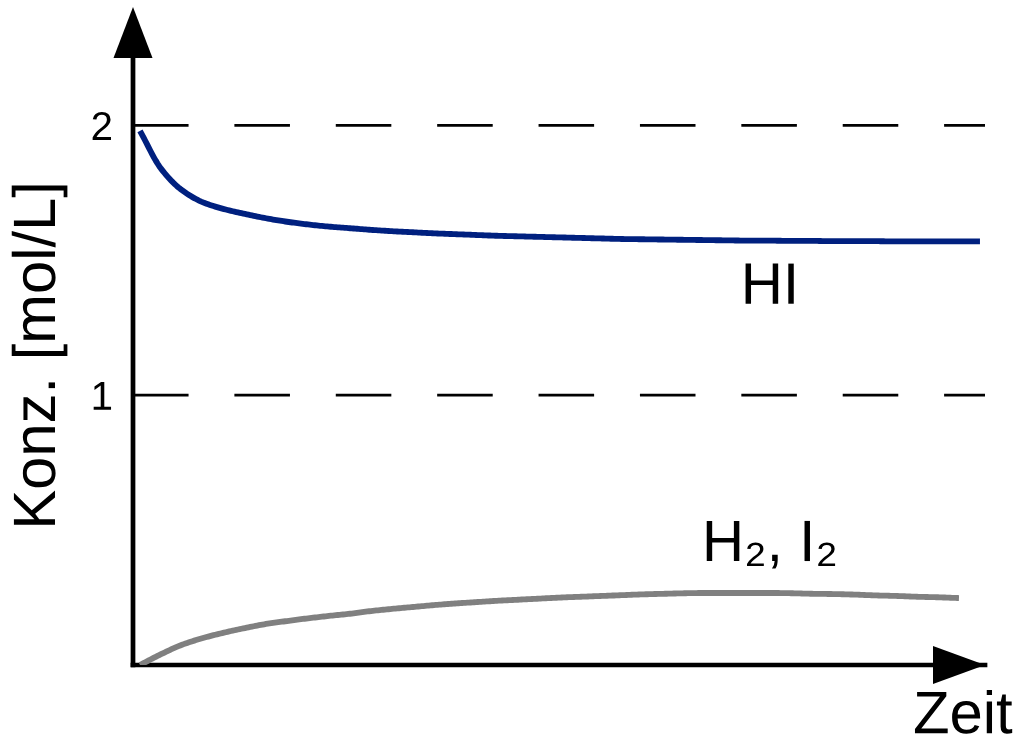 Image resolution: width=1024 pixels, height=754 pixels. Describe the element at coordinates (102, 396) in the screenshot. I see `y-tick-label: 1` at that location.